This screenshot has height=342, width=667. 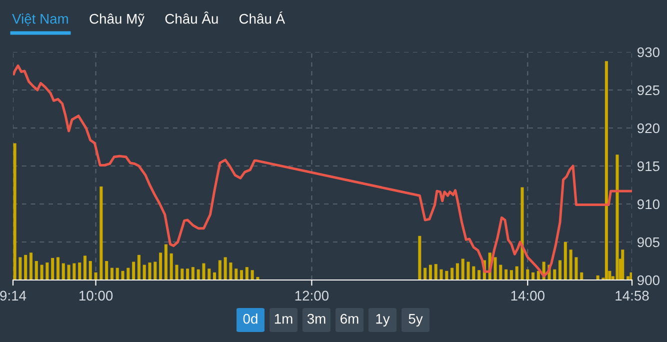 I want to click on x-tick-label: 12:00, so click(x=312, y=295).